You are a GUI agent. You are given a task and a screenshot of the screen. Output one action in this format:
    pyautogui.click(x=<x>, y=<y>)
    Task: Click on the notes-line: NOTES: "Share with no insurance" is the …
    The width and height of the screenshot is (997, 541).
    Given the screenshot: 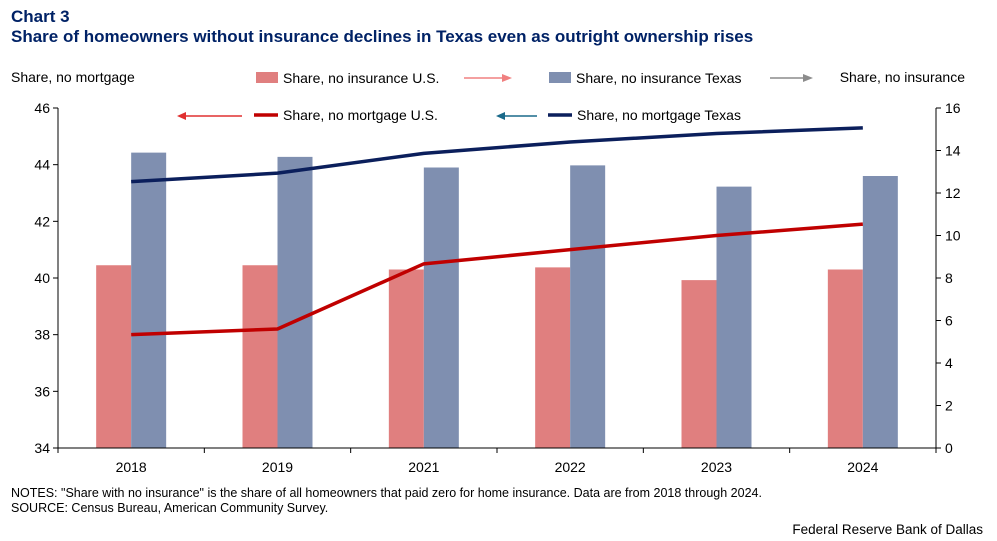 What is the action you would take?
    pyautogui.click(x=386, y=493)
    